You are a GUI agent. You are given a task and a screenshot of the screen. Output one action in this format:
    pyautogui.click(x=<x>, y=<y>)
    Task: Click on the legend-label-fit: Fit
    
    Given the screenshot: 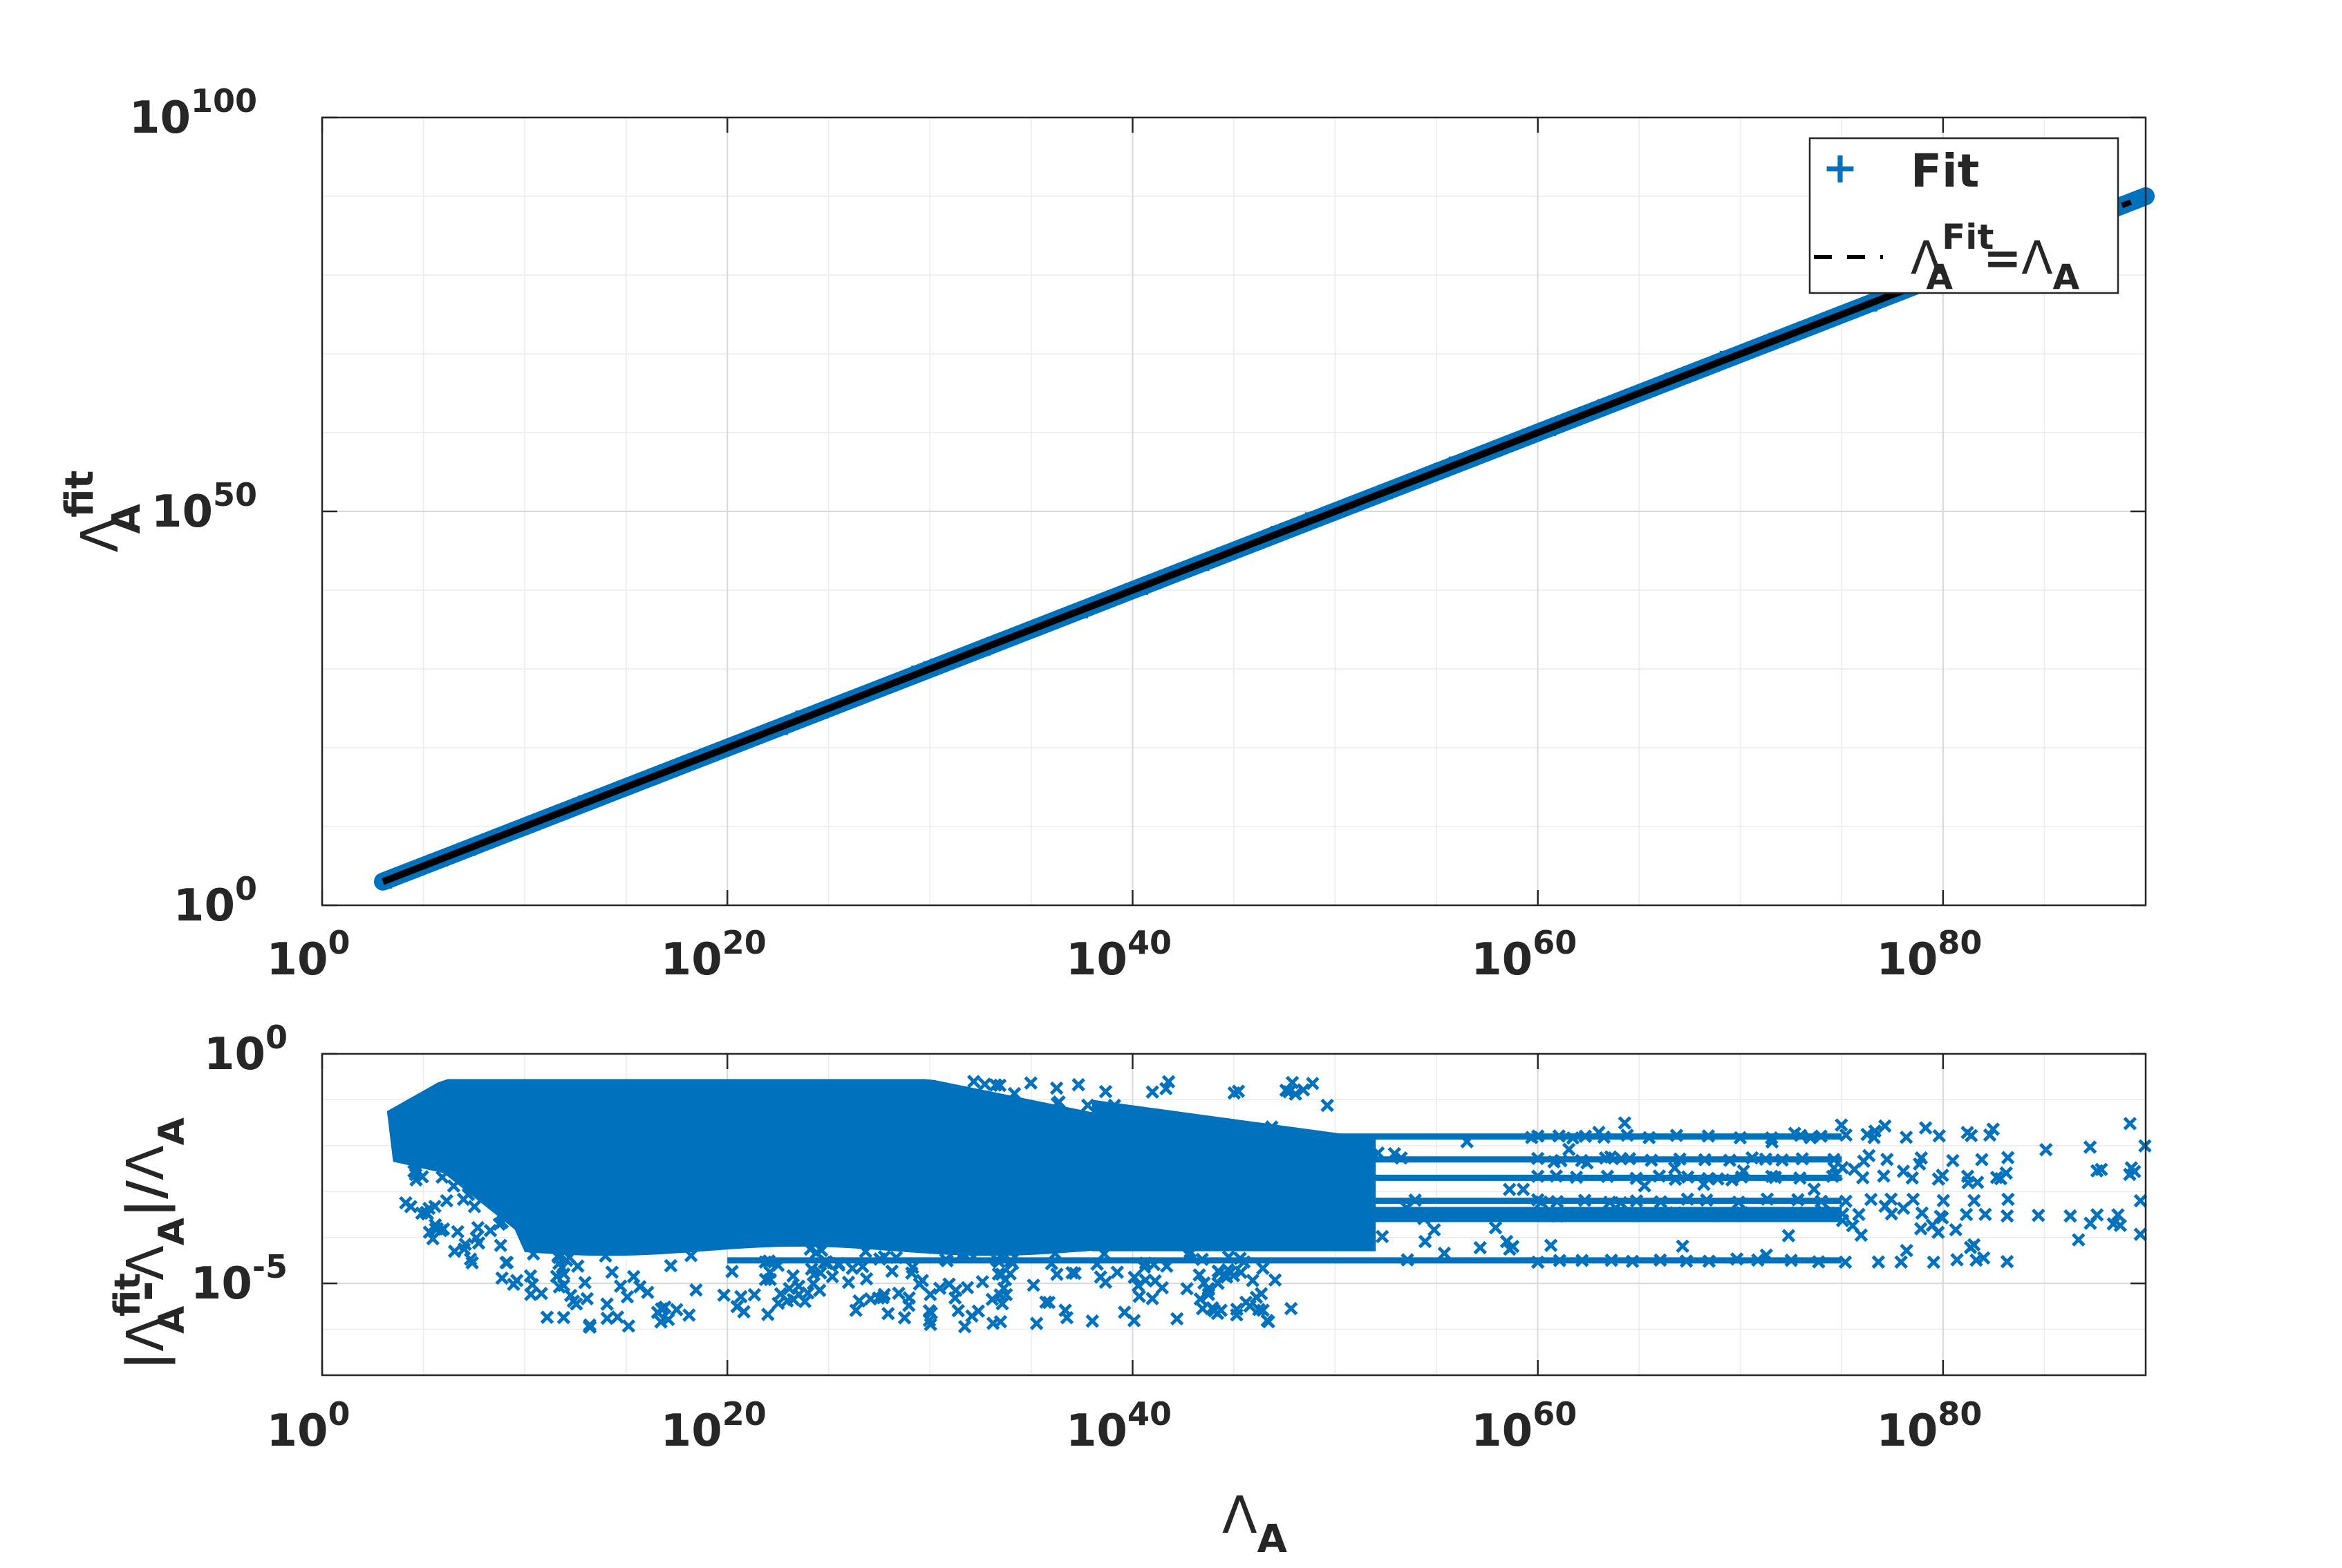 What is the action you would take?
    pyautogui.click(x=1945, y=171)
    